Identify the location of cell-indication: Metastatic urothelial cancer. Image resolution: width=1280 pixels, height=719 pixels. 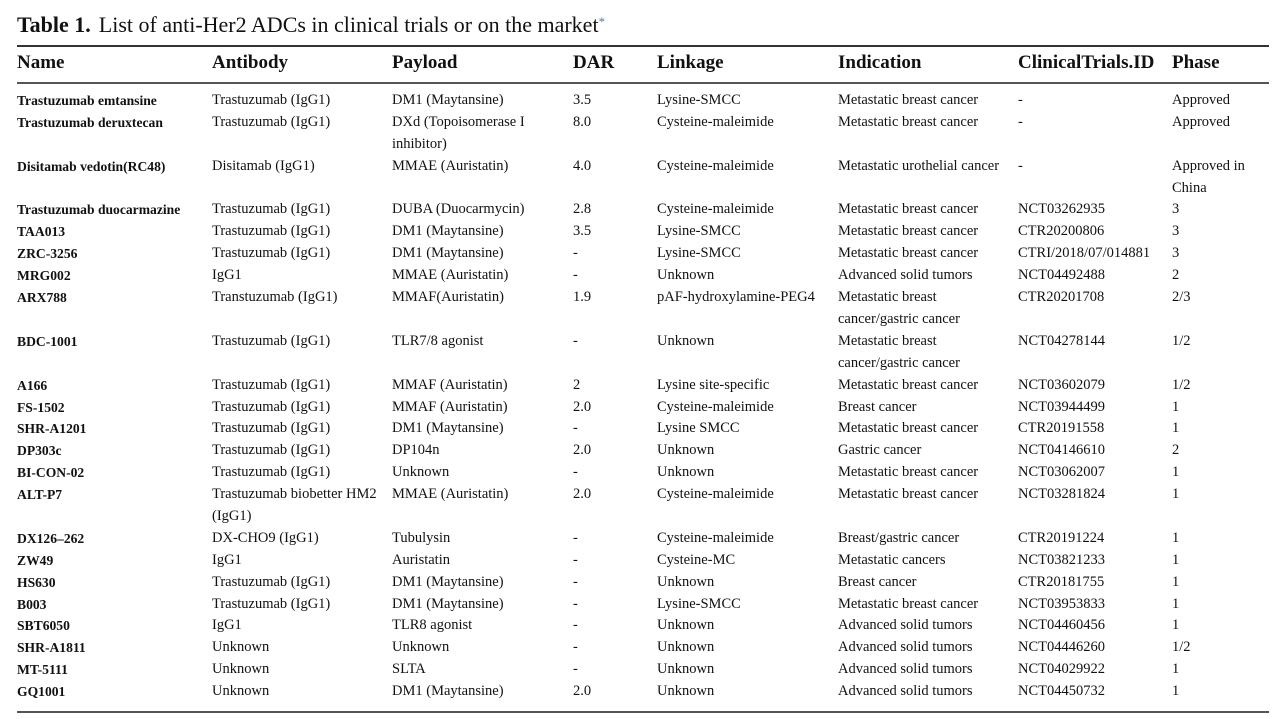
(919, 165).